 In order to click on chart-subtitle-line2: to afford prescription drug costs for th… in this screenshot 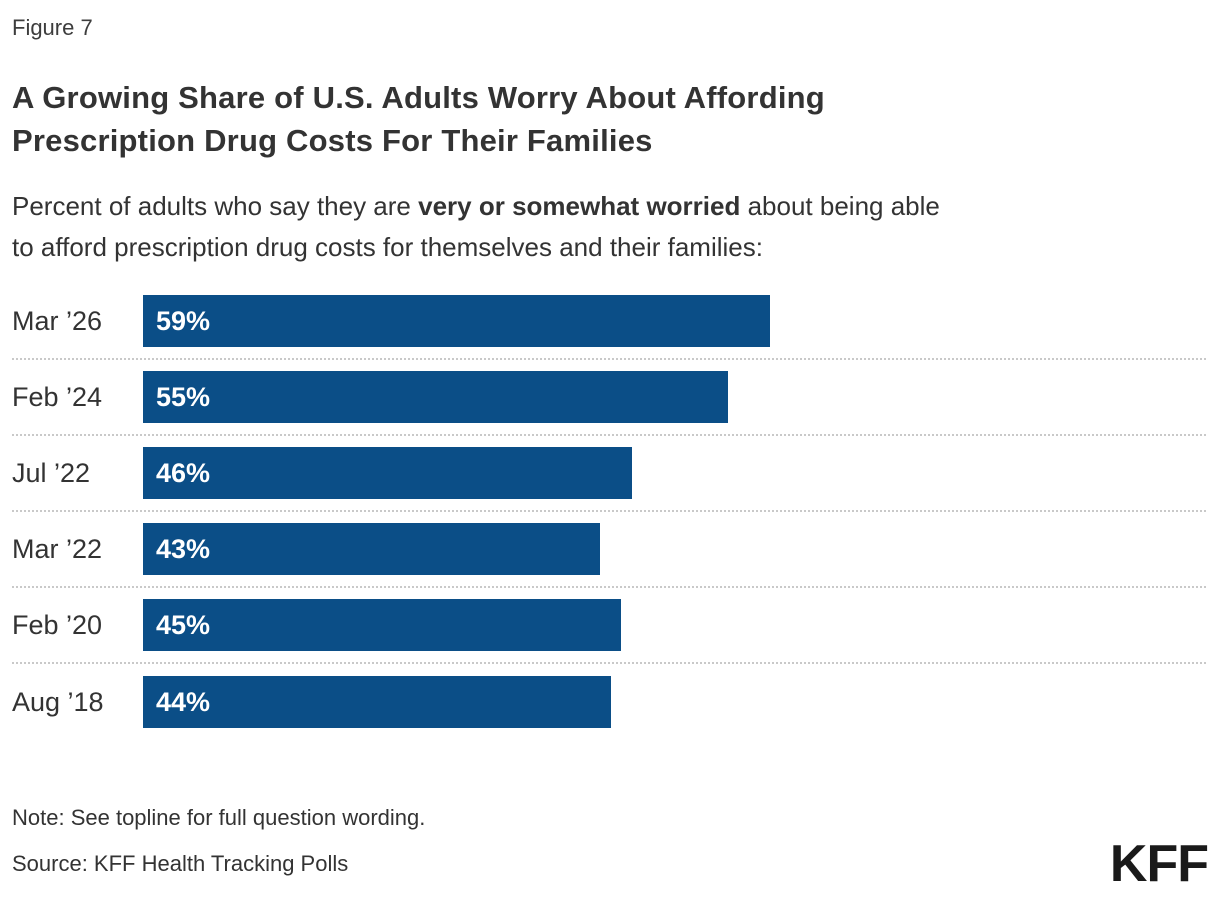, I will do `click(387, 247)`.